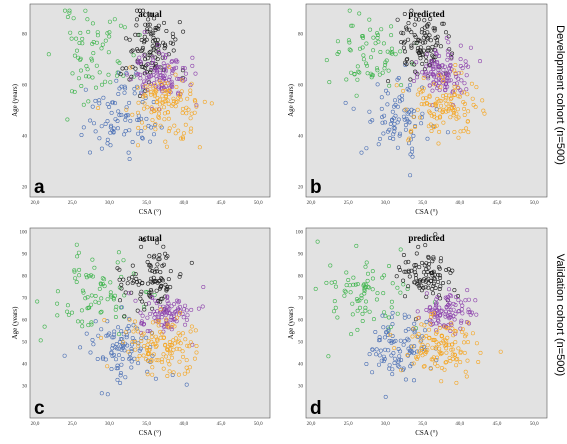 The image size is (567, 444). What do you see at coordinates (301, 34) in the screenshot?
I see `y-tick-label: 80` at bounding box center [301, 34].